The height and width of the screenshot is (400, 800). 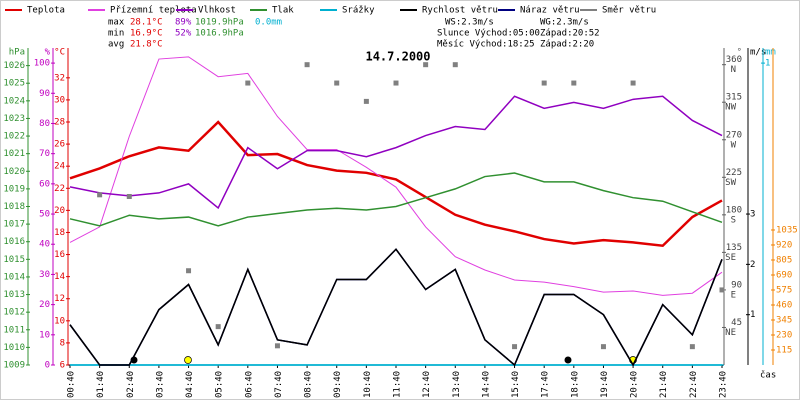 What do you see at coordinates (694, 384) in the screenshot?
I see `x-tick-label: 22:40` at bounding box center [694, 384].